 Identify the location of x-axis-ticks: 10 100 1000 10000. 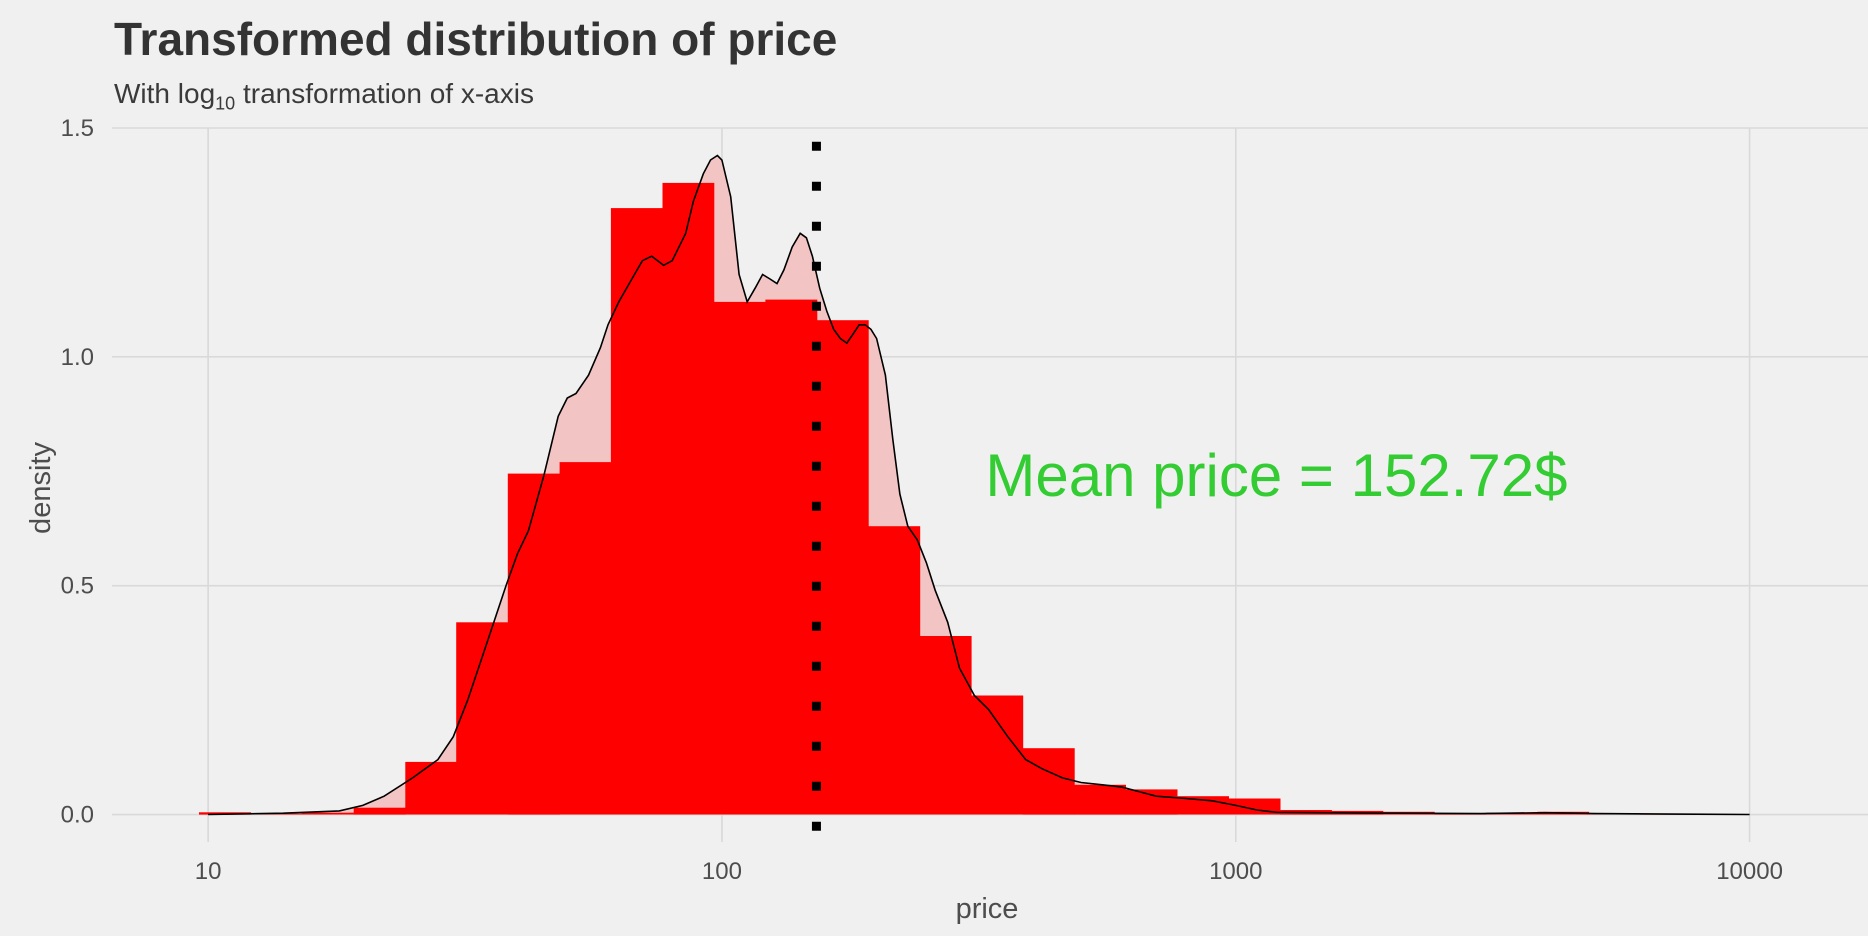
(989, 871).